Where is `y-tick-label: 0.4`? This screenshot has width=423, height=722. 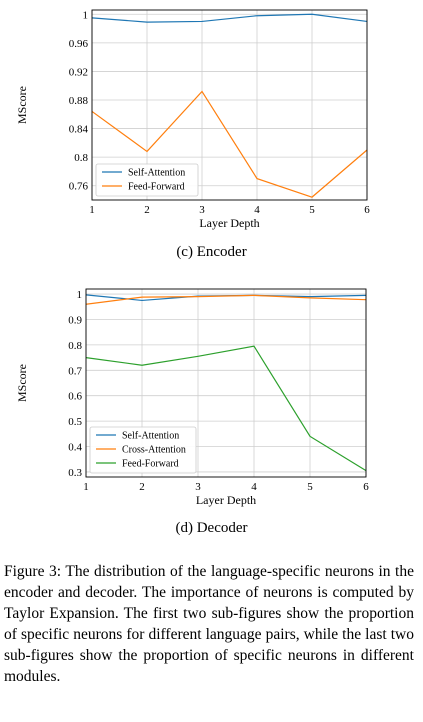
y-tick-label: 0.4 is located at coordinates (75, 448).